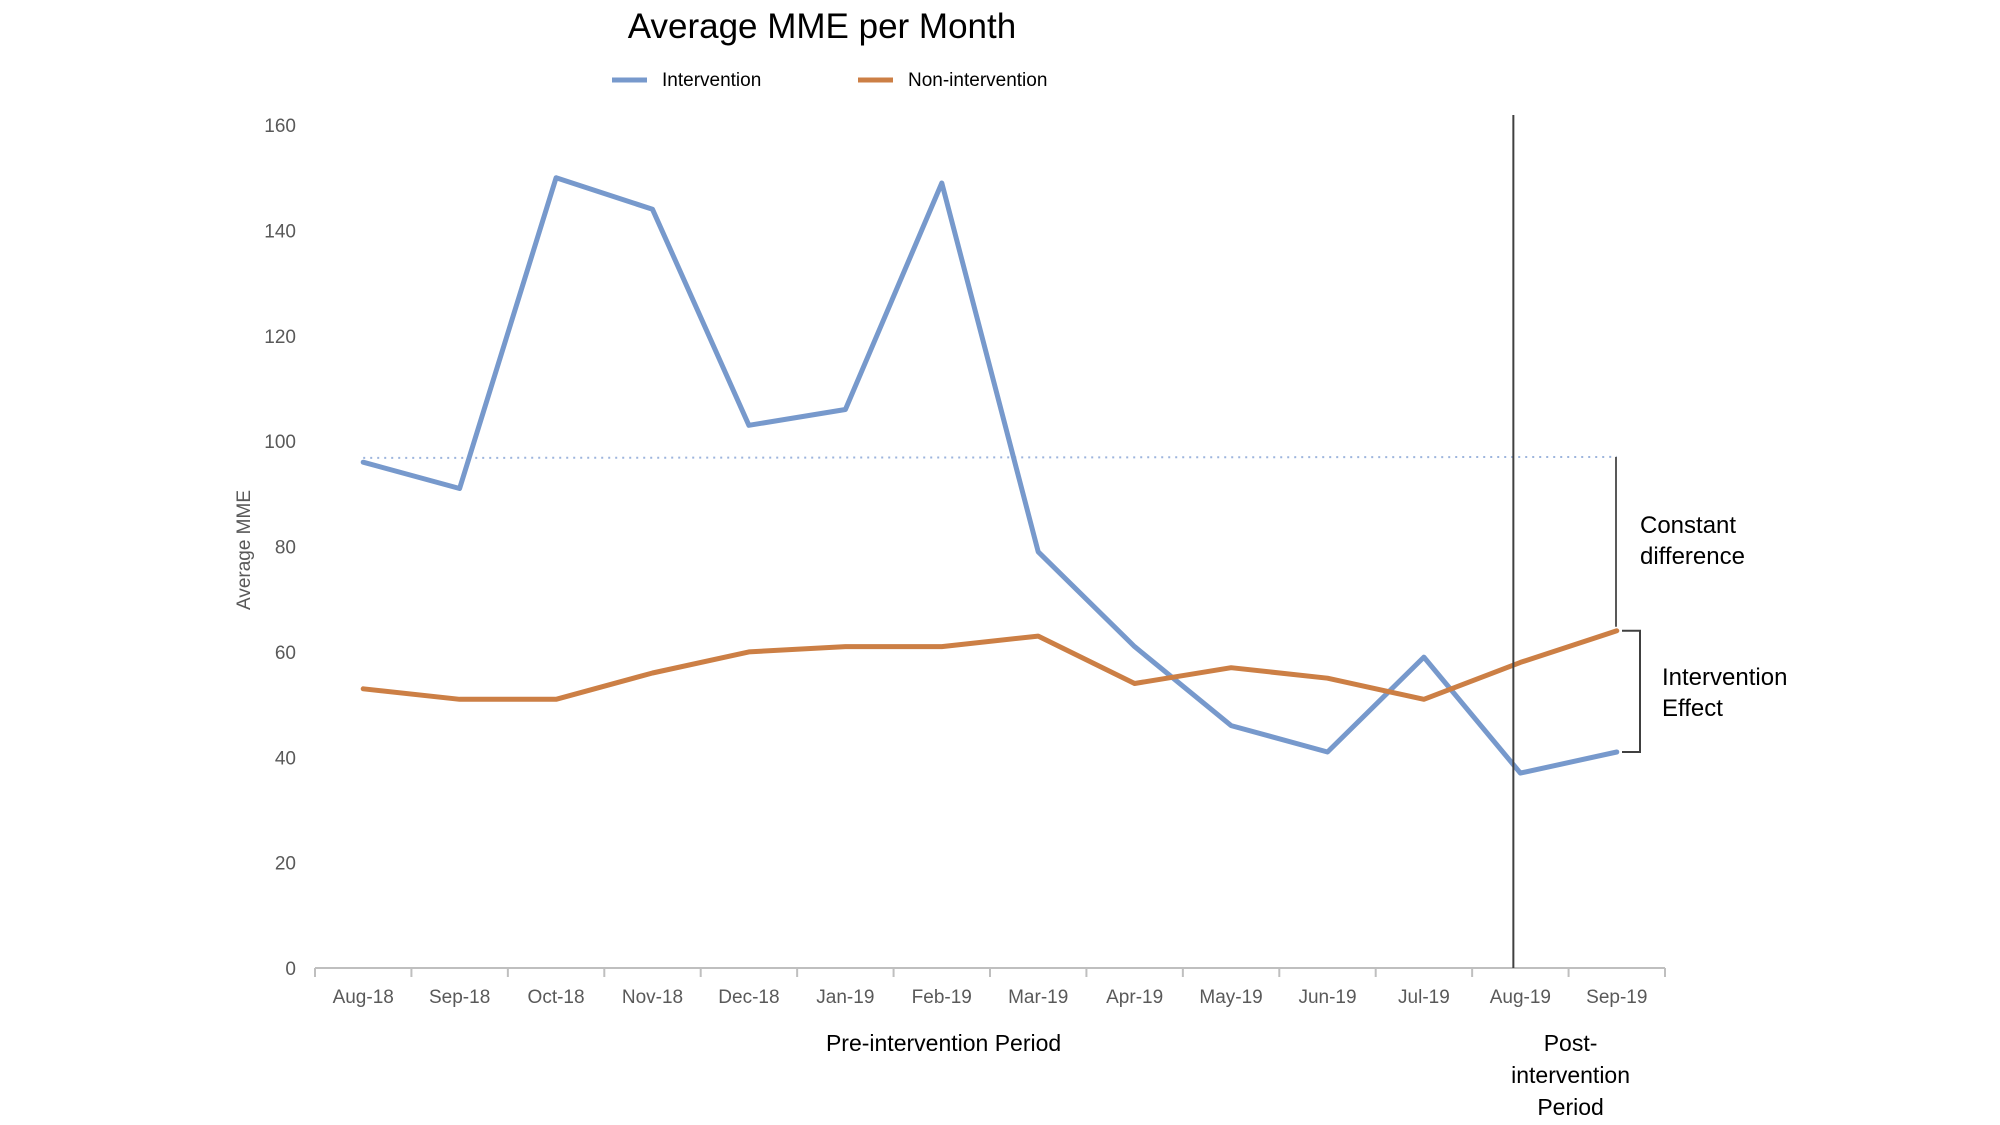  Describe the element at coordinates (556, 997) in the screenshot. I see `x-tick-label: Oct-18` at that location.